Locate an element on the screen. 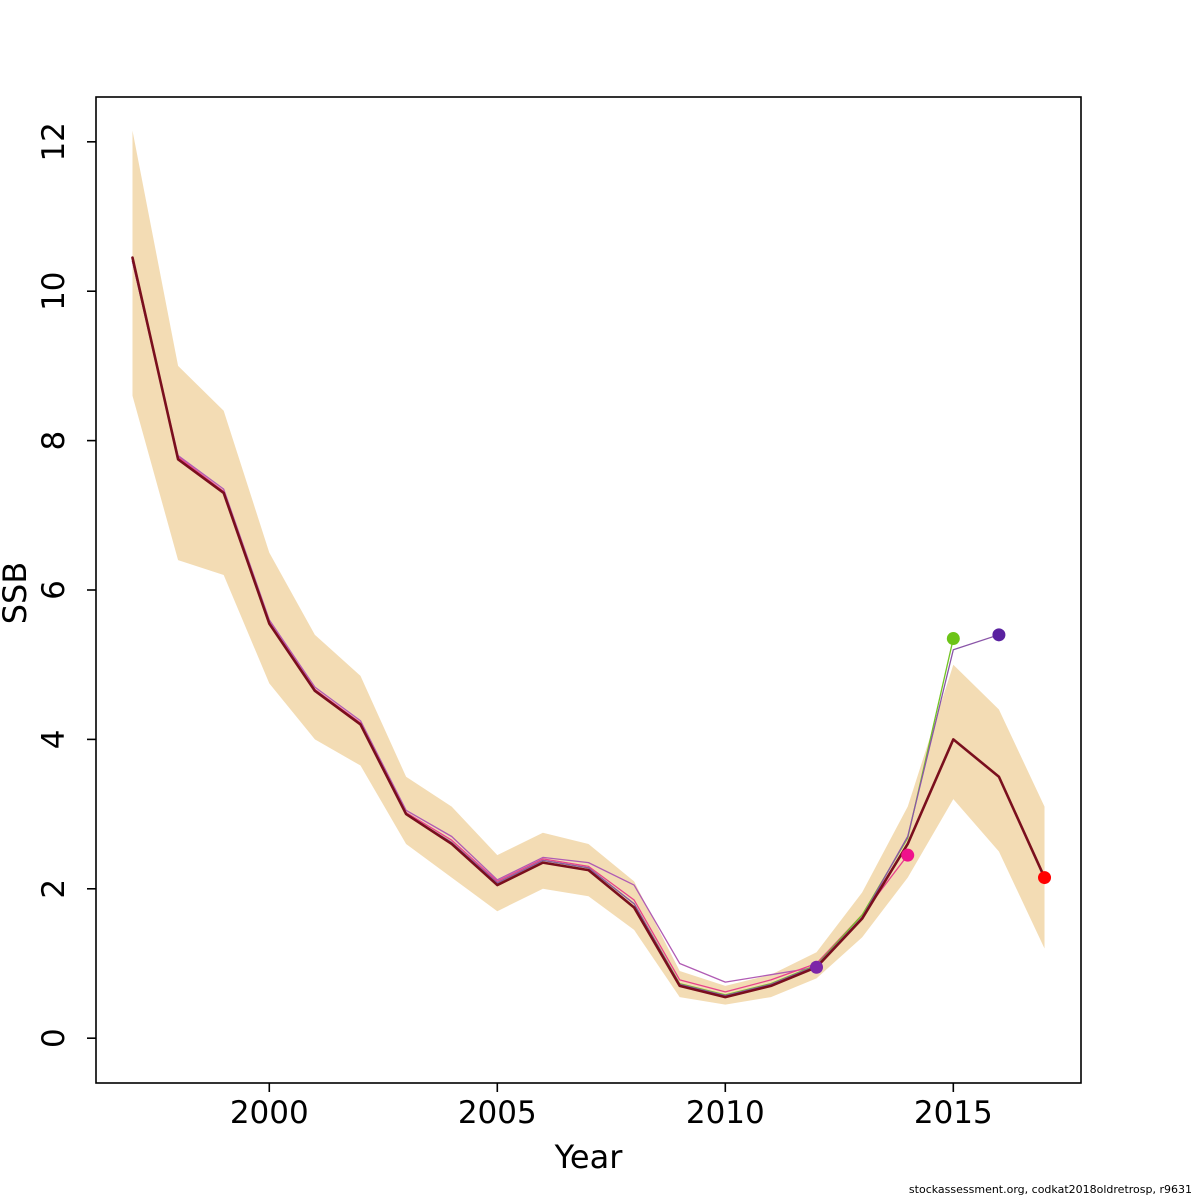 This screenshot has width=1200, height=1200. x-tick-label: 2010 is located at coordinates (725, 1113).